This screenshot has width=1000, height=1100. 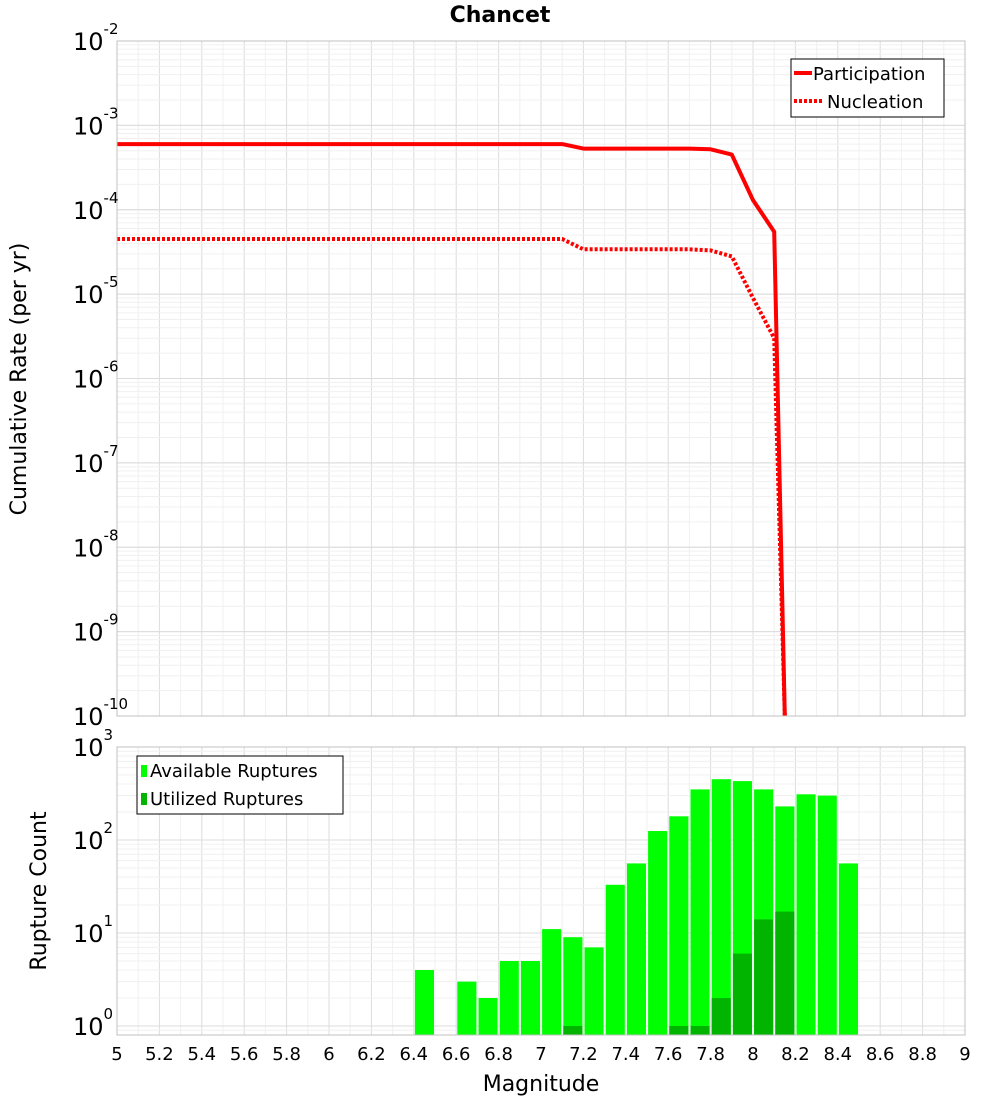 What do you see at coordinates (111, 620) in the screenshot?
I see `top-y-tick-exponent: -9` at bounding box center [111, 620].